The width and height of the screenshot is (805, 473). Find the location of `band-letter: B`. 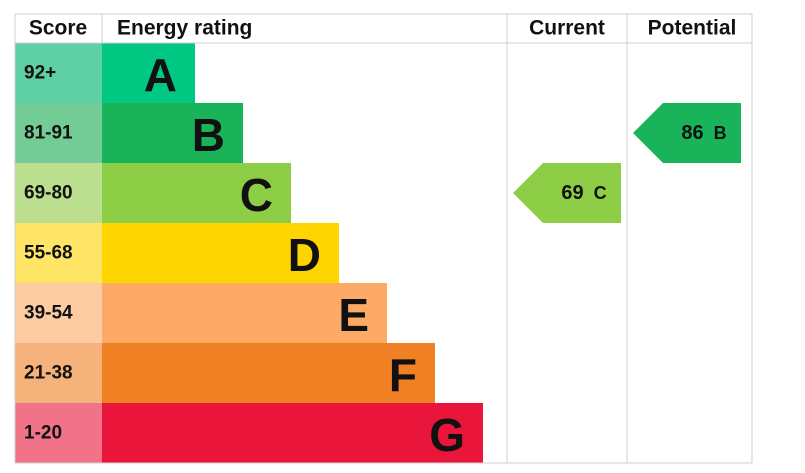

band-letter: B is located at coordinates (208, 135).